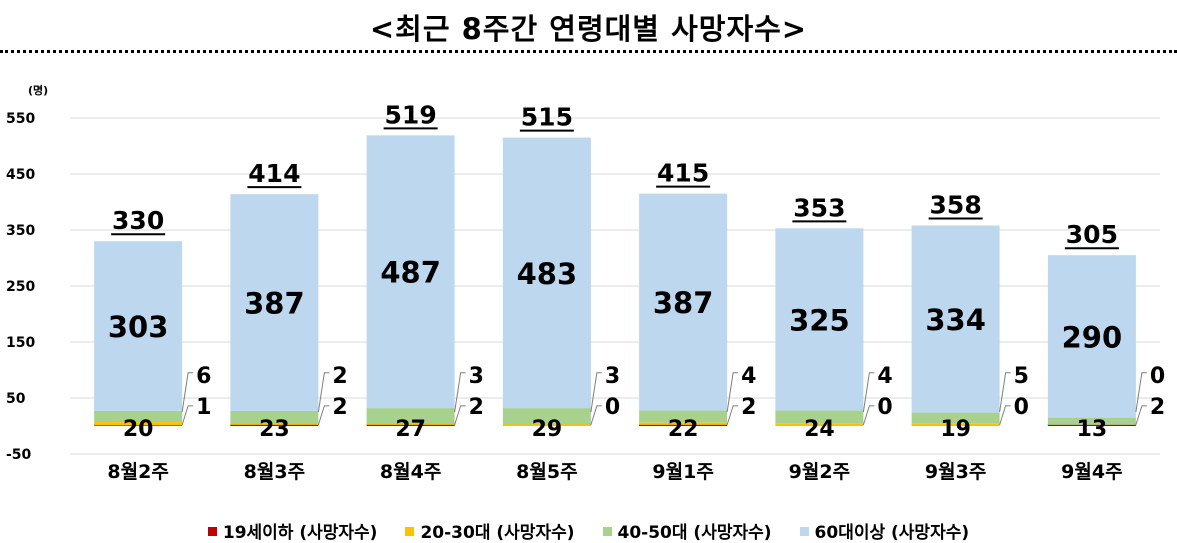 This screenshot has width=1177, height=543. I want to click on x-tick-label: 9월2주, so click(819, 472).